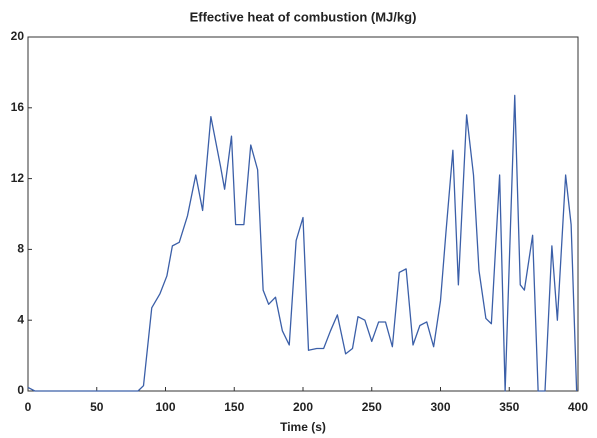 The height and width of the screenshot is (438, 597). Describe the element at coordinates (20, 319) in the screenshot. I see `y-tick-label: 4` at that location.